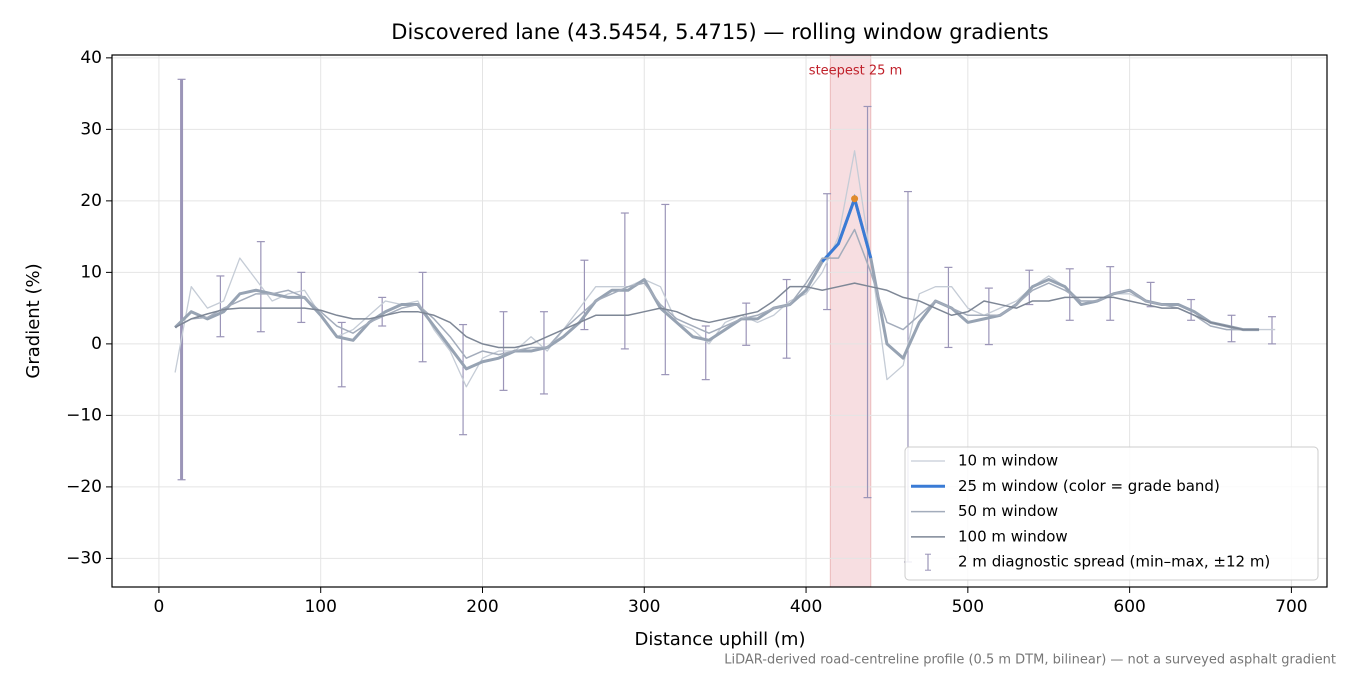 The width and height of the screenshot is (1350, 679). I want to click on x-tick-label: 700, so click(1291, 607).